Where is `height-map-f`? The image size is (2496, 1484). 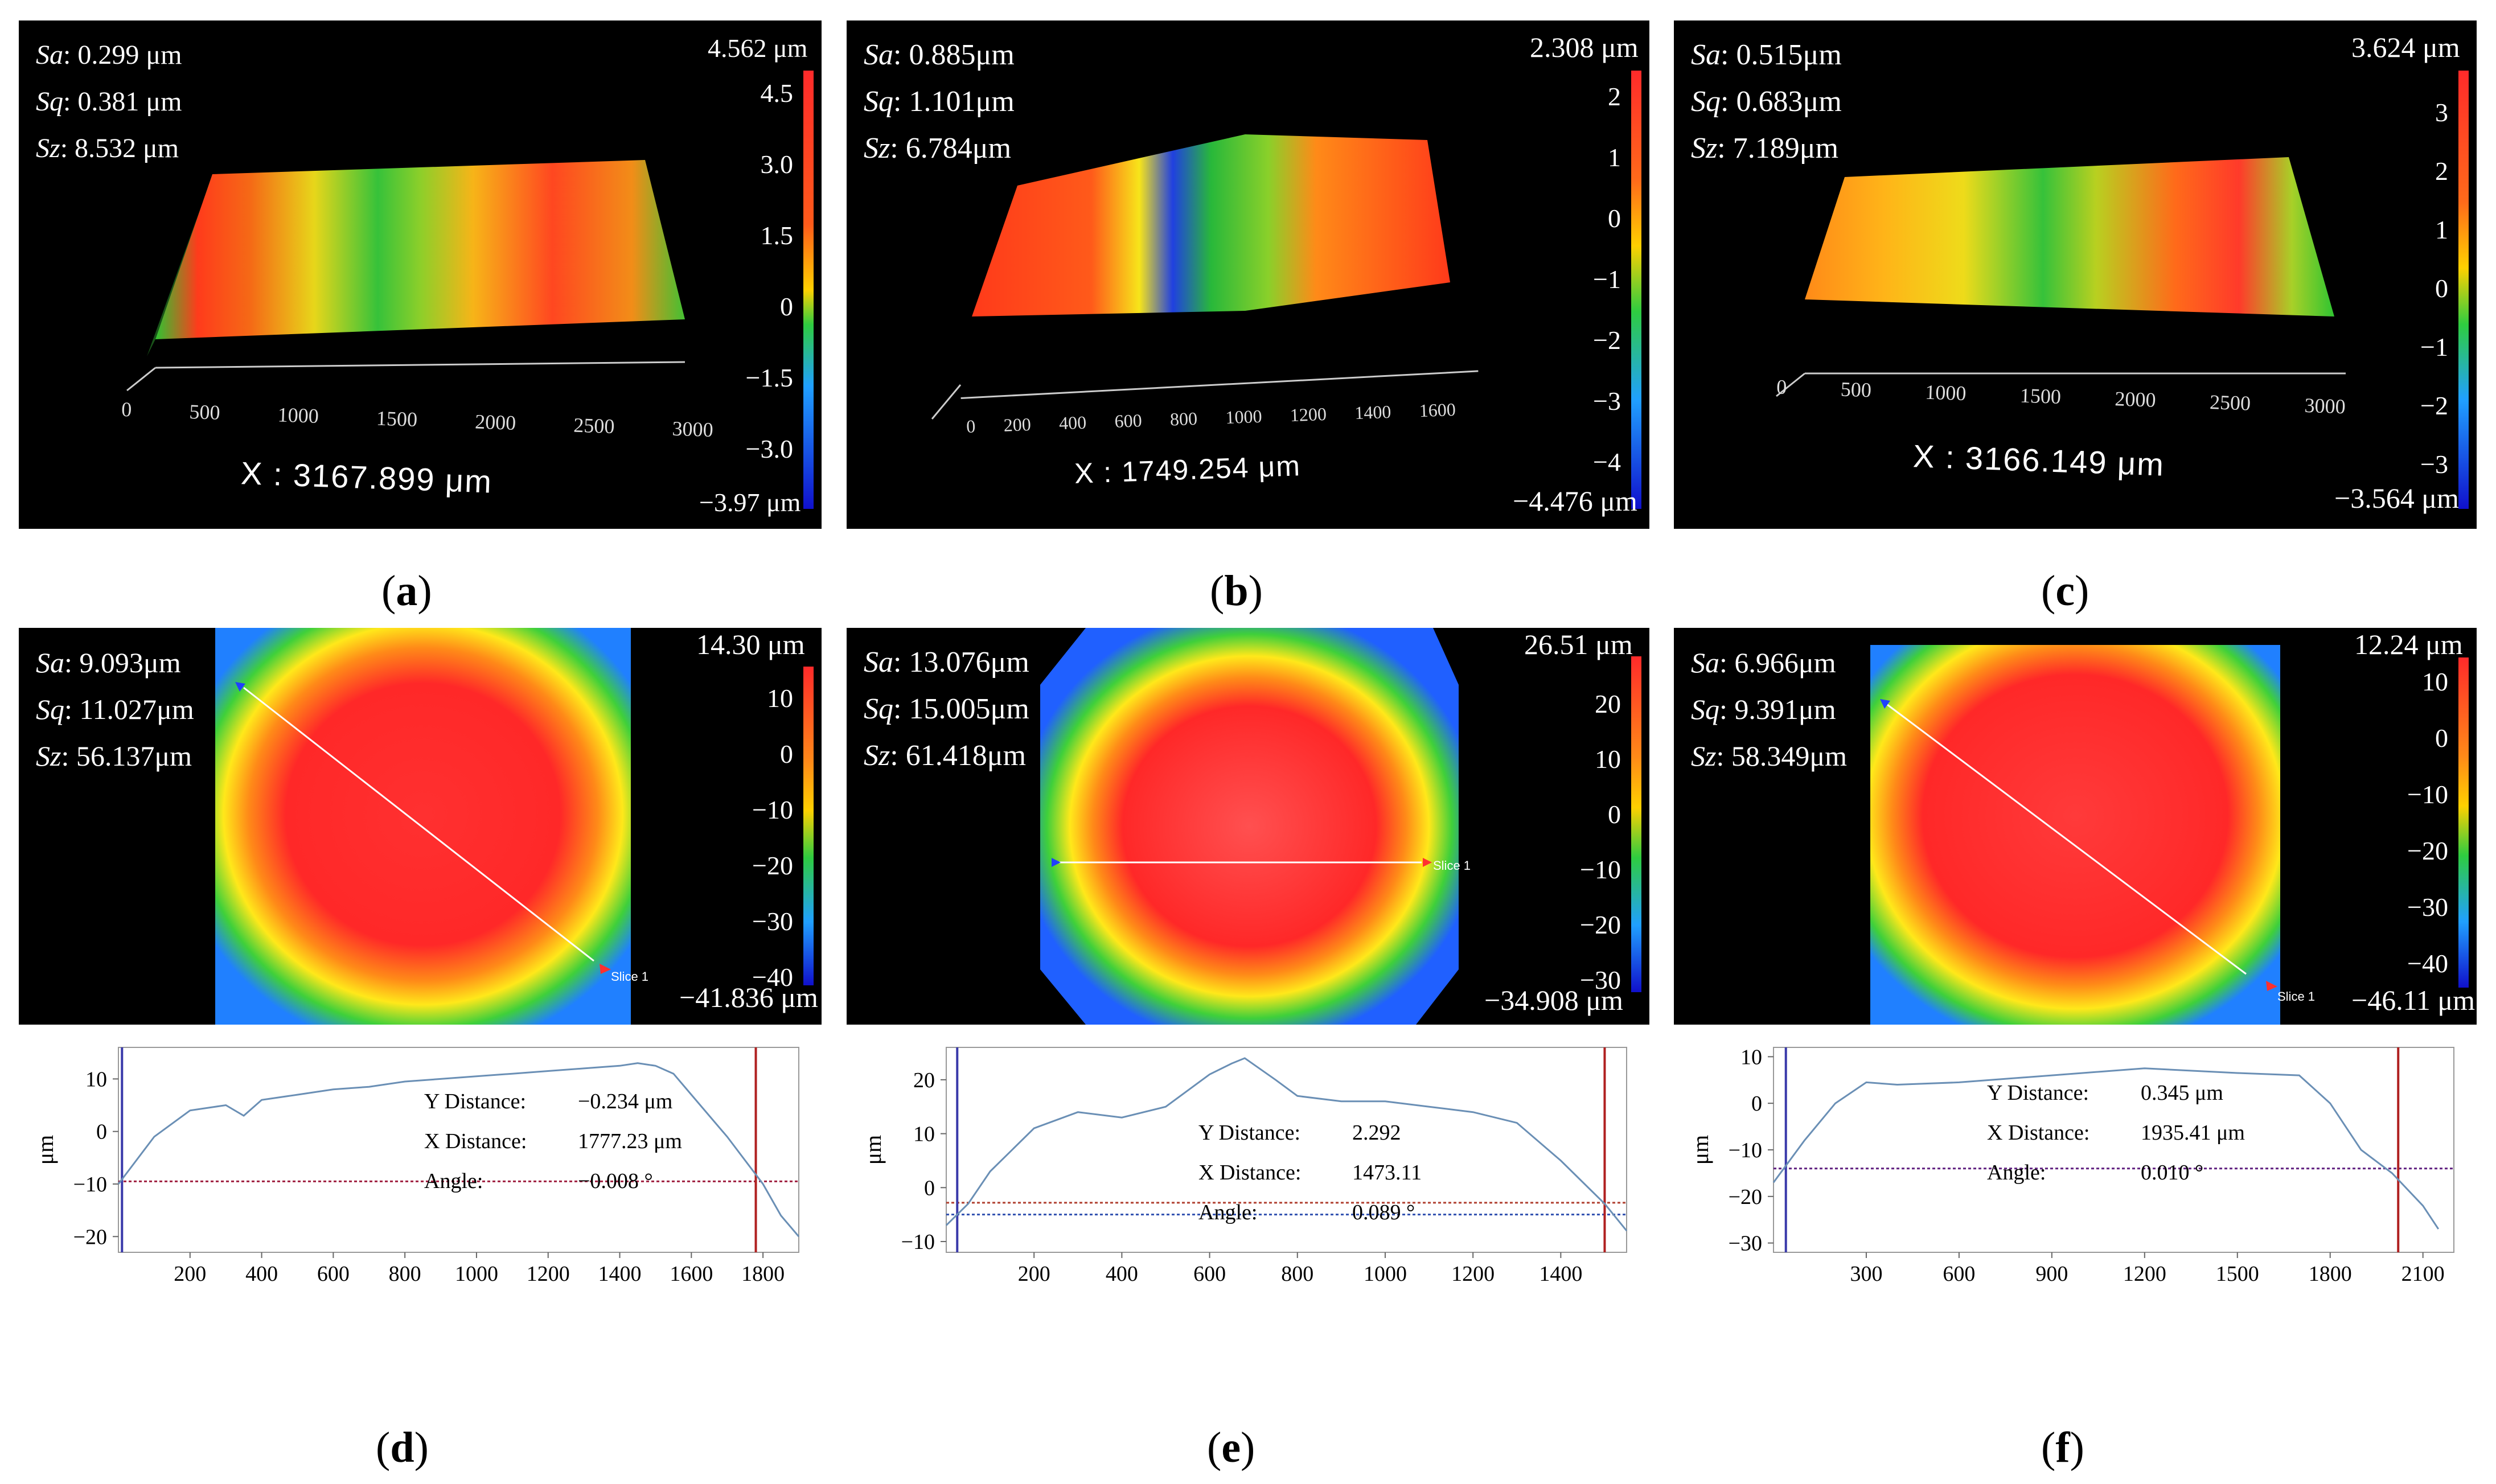
height-map-f is located at coordinates (2169, 835).